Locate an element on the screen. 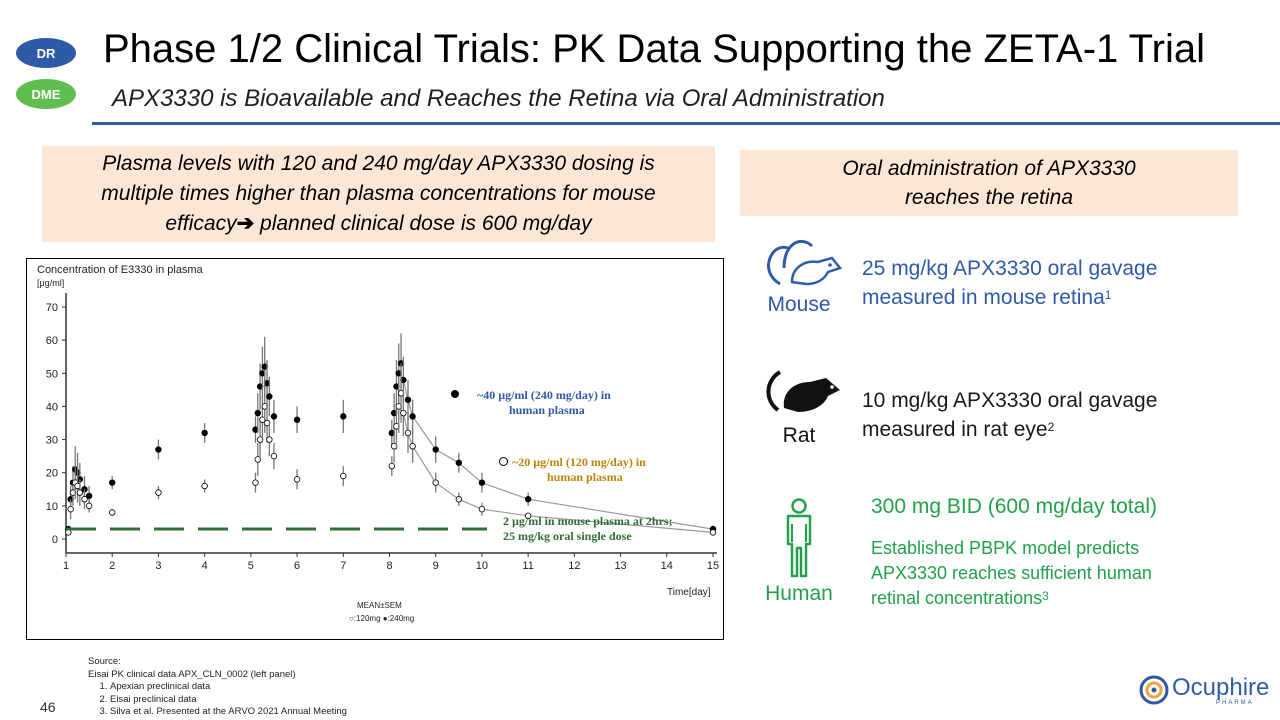  dme-badge: DME is located at coordinates (46, 94).